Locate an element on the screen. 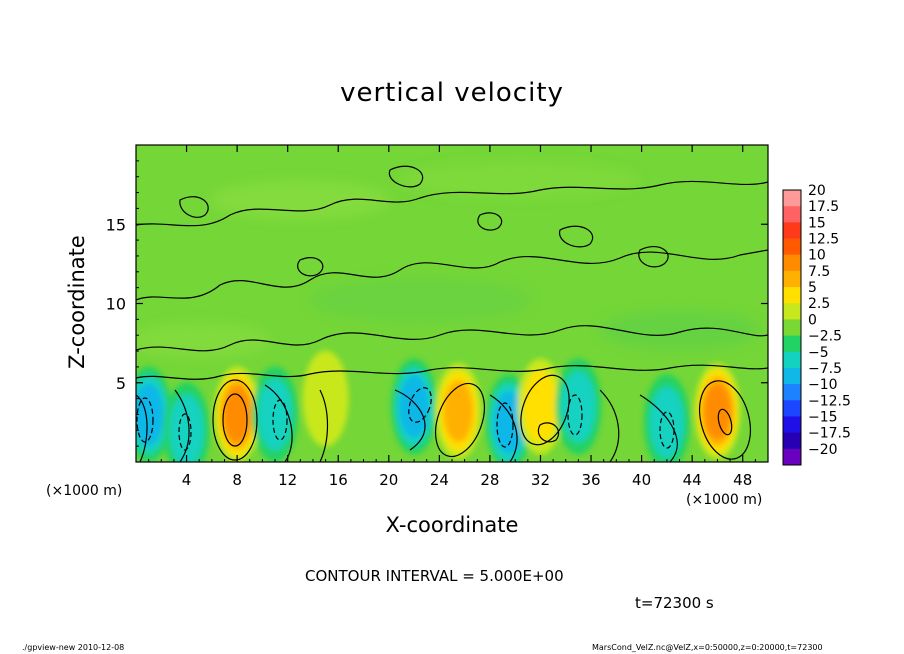  colorbar-label: −5 is located at coordinates (818, 353).